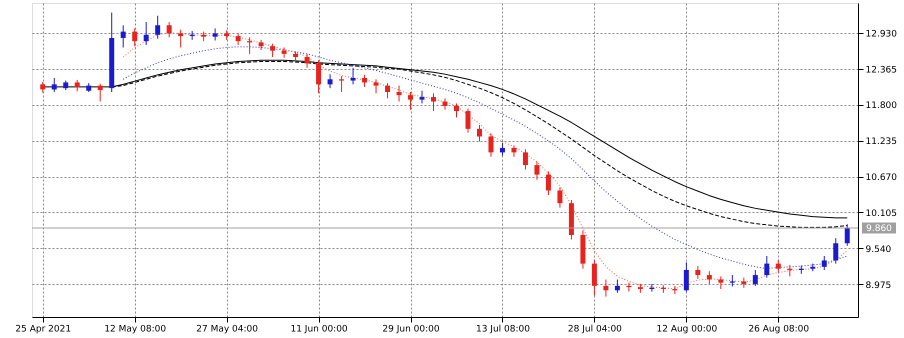 This screenshot has height=338, width=904. I want to click on ref-line-label: 9.860, so click(879, 229).